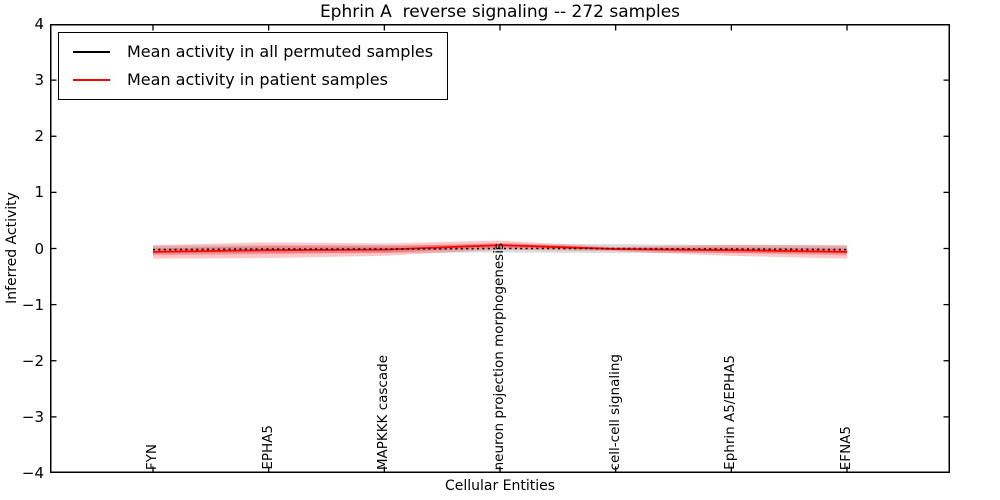 This screenshot has height=500, width=1000. Describe the element at coordinates (280, 51) in the screenshot. I see `legend-label-permuted: Mean activity in all permuted samples` at that location.